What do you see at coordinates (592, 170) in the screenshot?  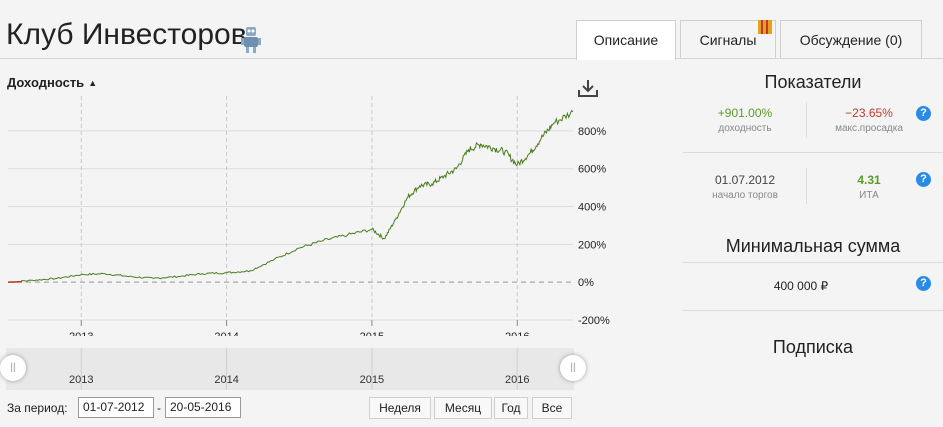 I see `y-tick-label: 600%` at bounding box center [592, 170].